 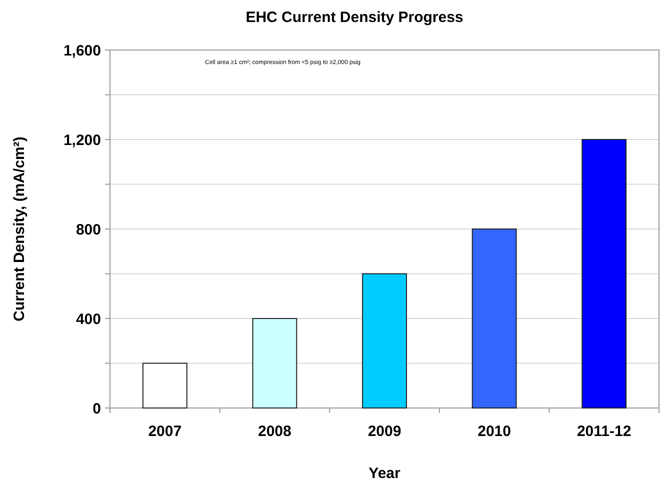 What do you see at coordinates (88, 229) in the screenshot?
I see `y-tick-label: 800` at bounding box center [88, 229].